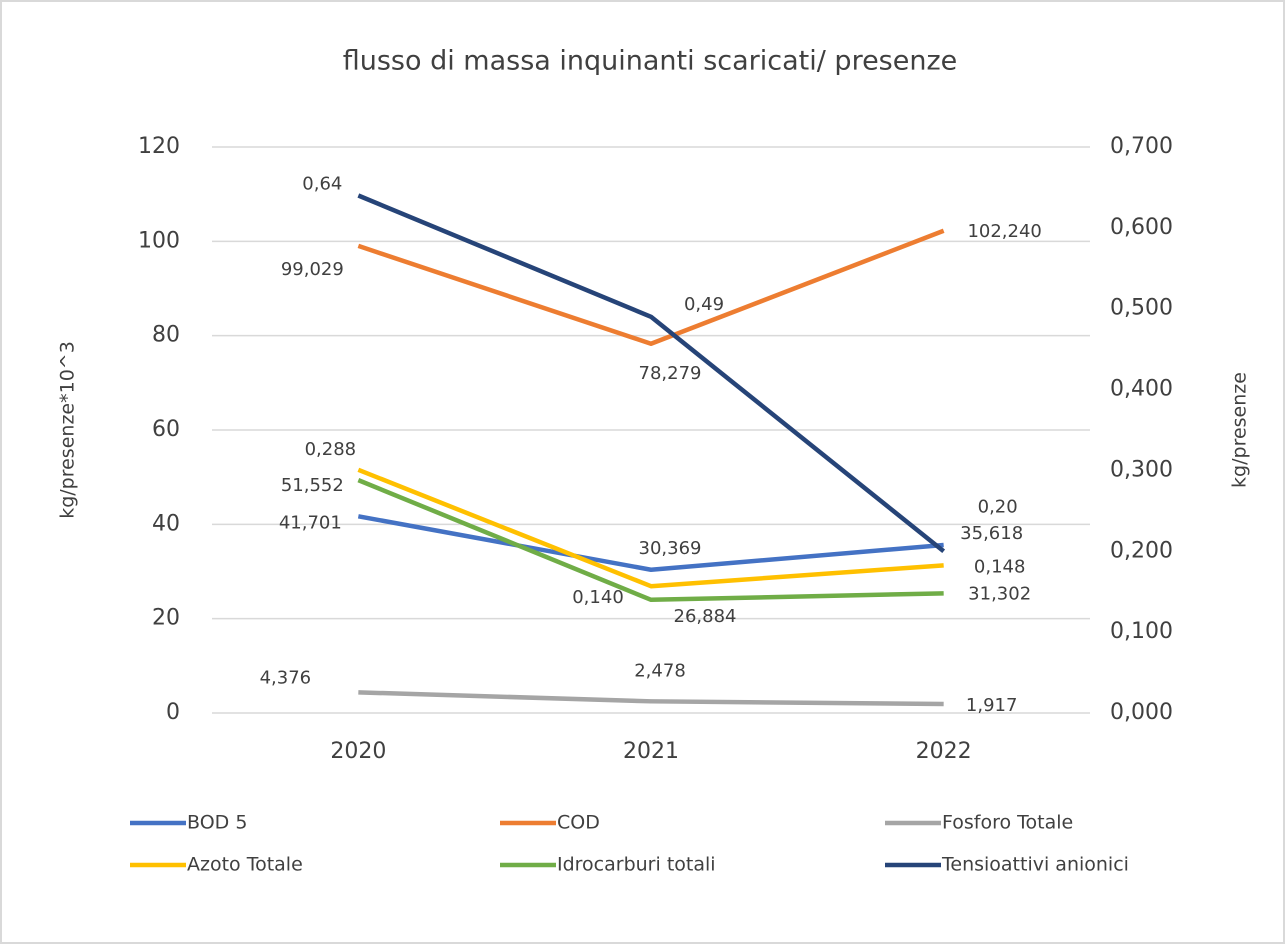 Image resolution: width=1285 pixels, height=944 pixels. I want to click on data-label: 99,029, so click(312, 269).